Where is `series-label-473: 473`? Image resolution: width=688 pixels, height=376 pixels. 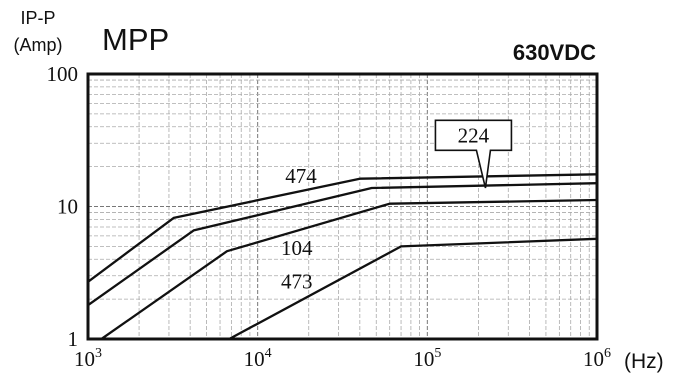
series-label-473: 473 is located at coordinates (297, 282).